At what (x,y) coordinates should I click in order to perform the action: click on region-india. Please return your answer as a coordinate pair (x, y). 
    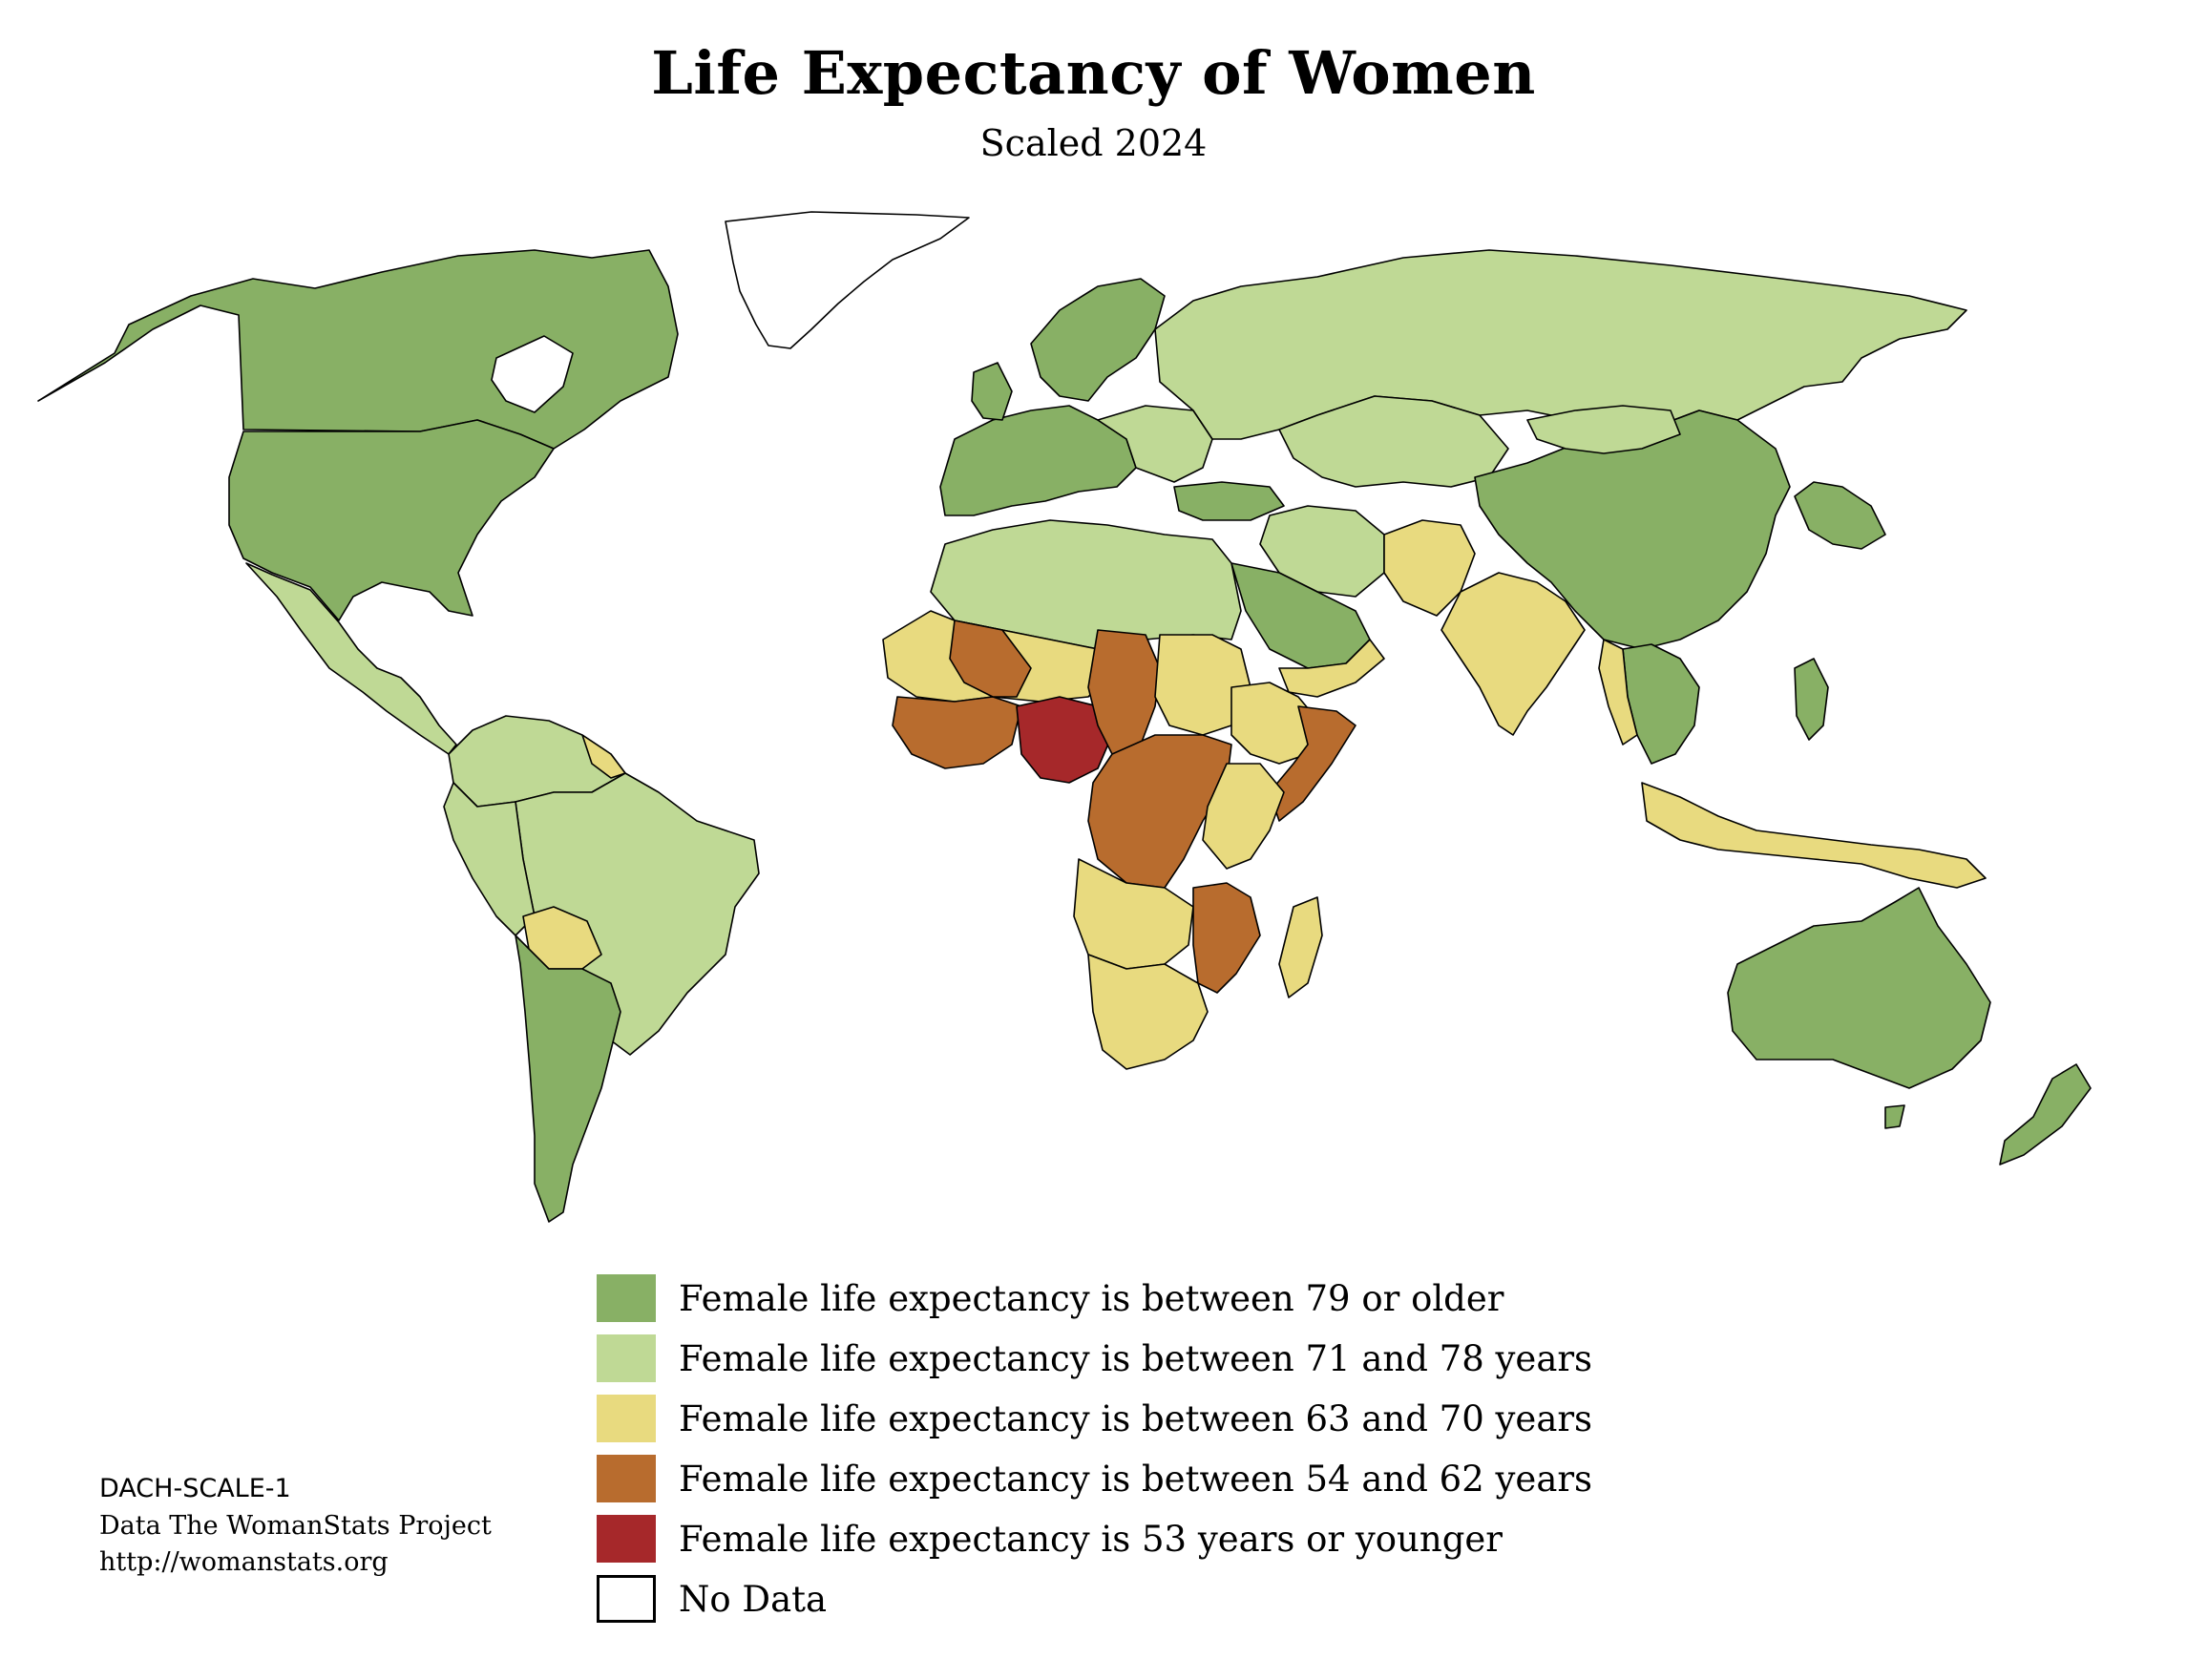
    Looking at the image, I should click on (1513, 654).